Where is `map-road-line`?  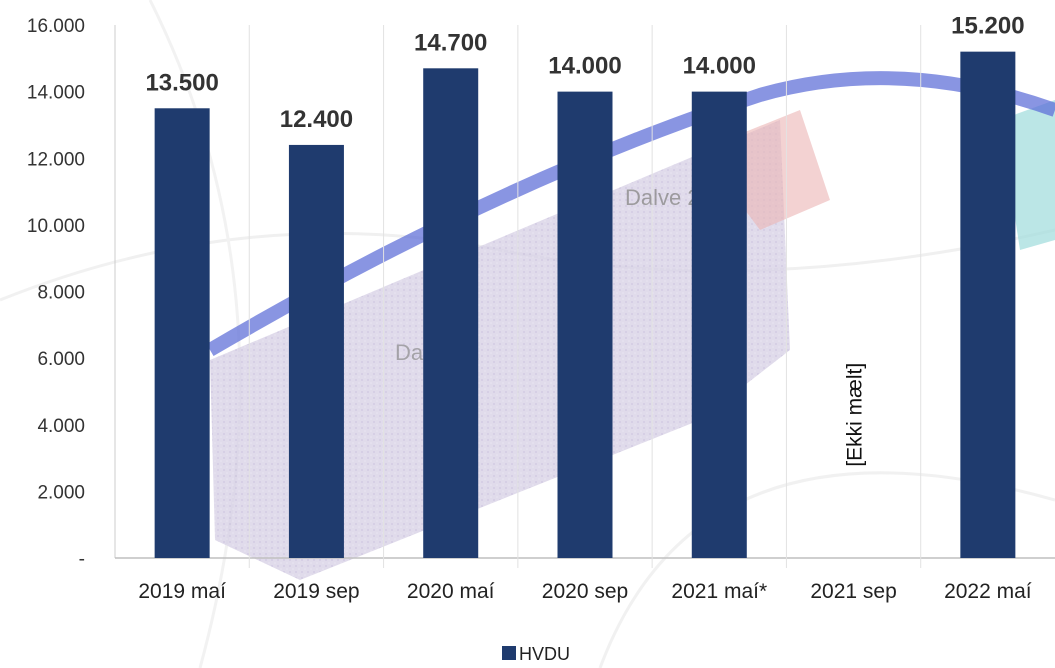
map-road-line is located at coordinates (195, 334).